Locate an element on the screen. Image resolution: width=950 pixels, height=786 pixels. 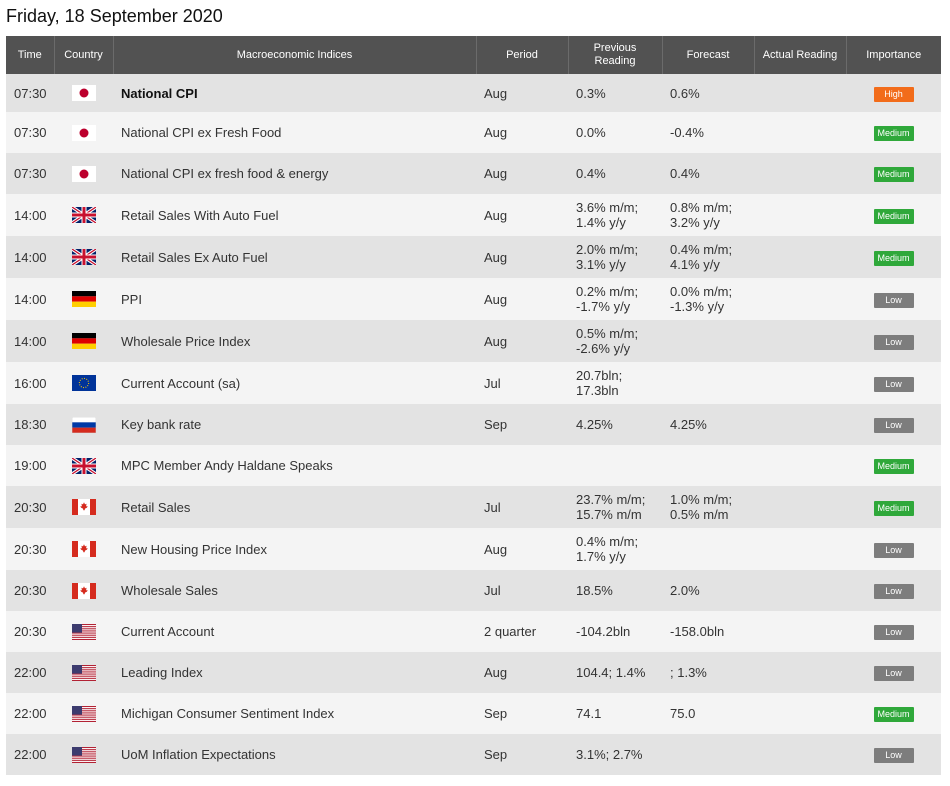
event-name-text: National CPI ex Fresh Food is located at coordinates (201, 132).